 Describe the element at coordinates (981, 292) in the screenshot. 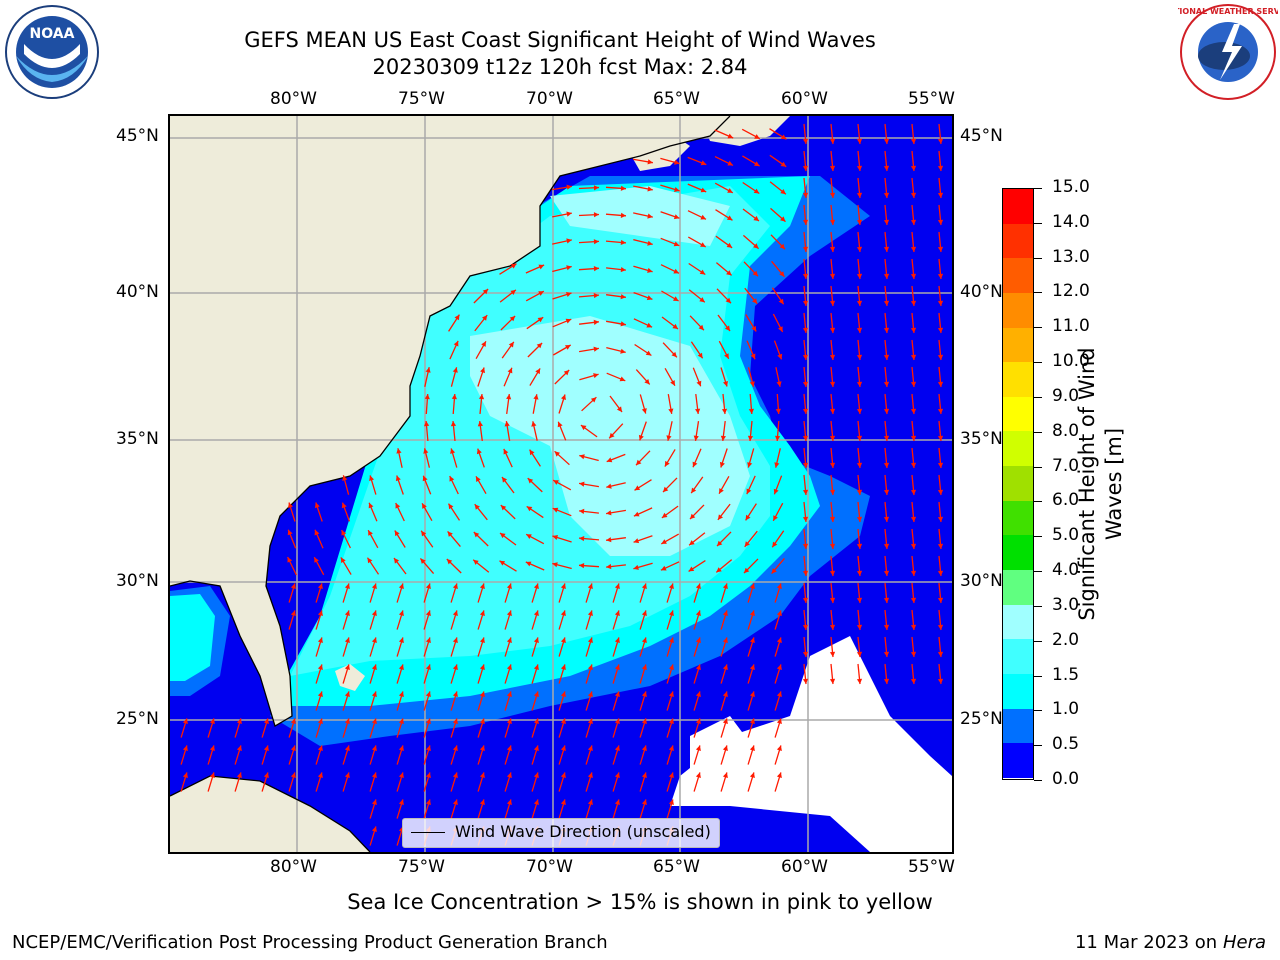

I see `lat-label-right: 40°N` at that location.